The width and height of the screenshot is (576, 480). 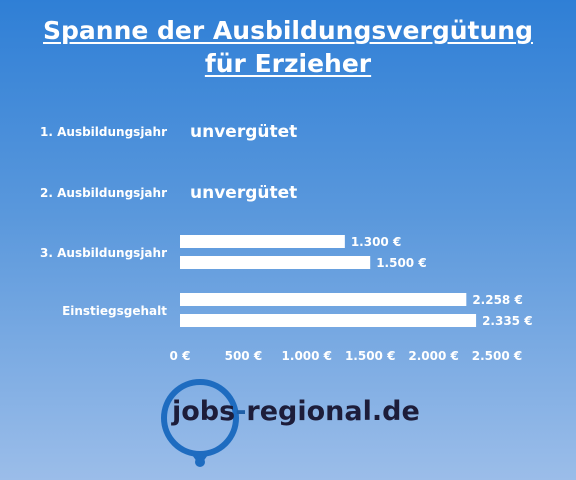 What do you see at coordinates (401, 263) in the screenshot?
I see `data-label: 1.500 €` at bounding box center [401, 263].